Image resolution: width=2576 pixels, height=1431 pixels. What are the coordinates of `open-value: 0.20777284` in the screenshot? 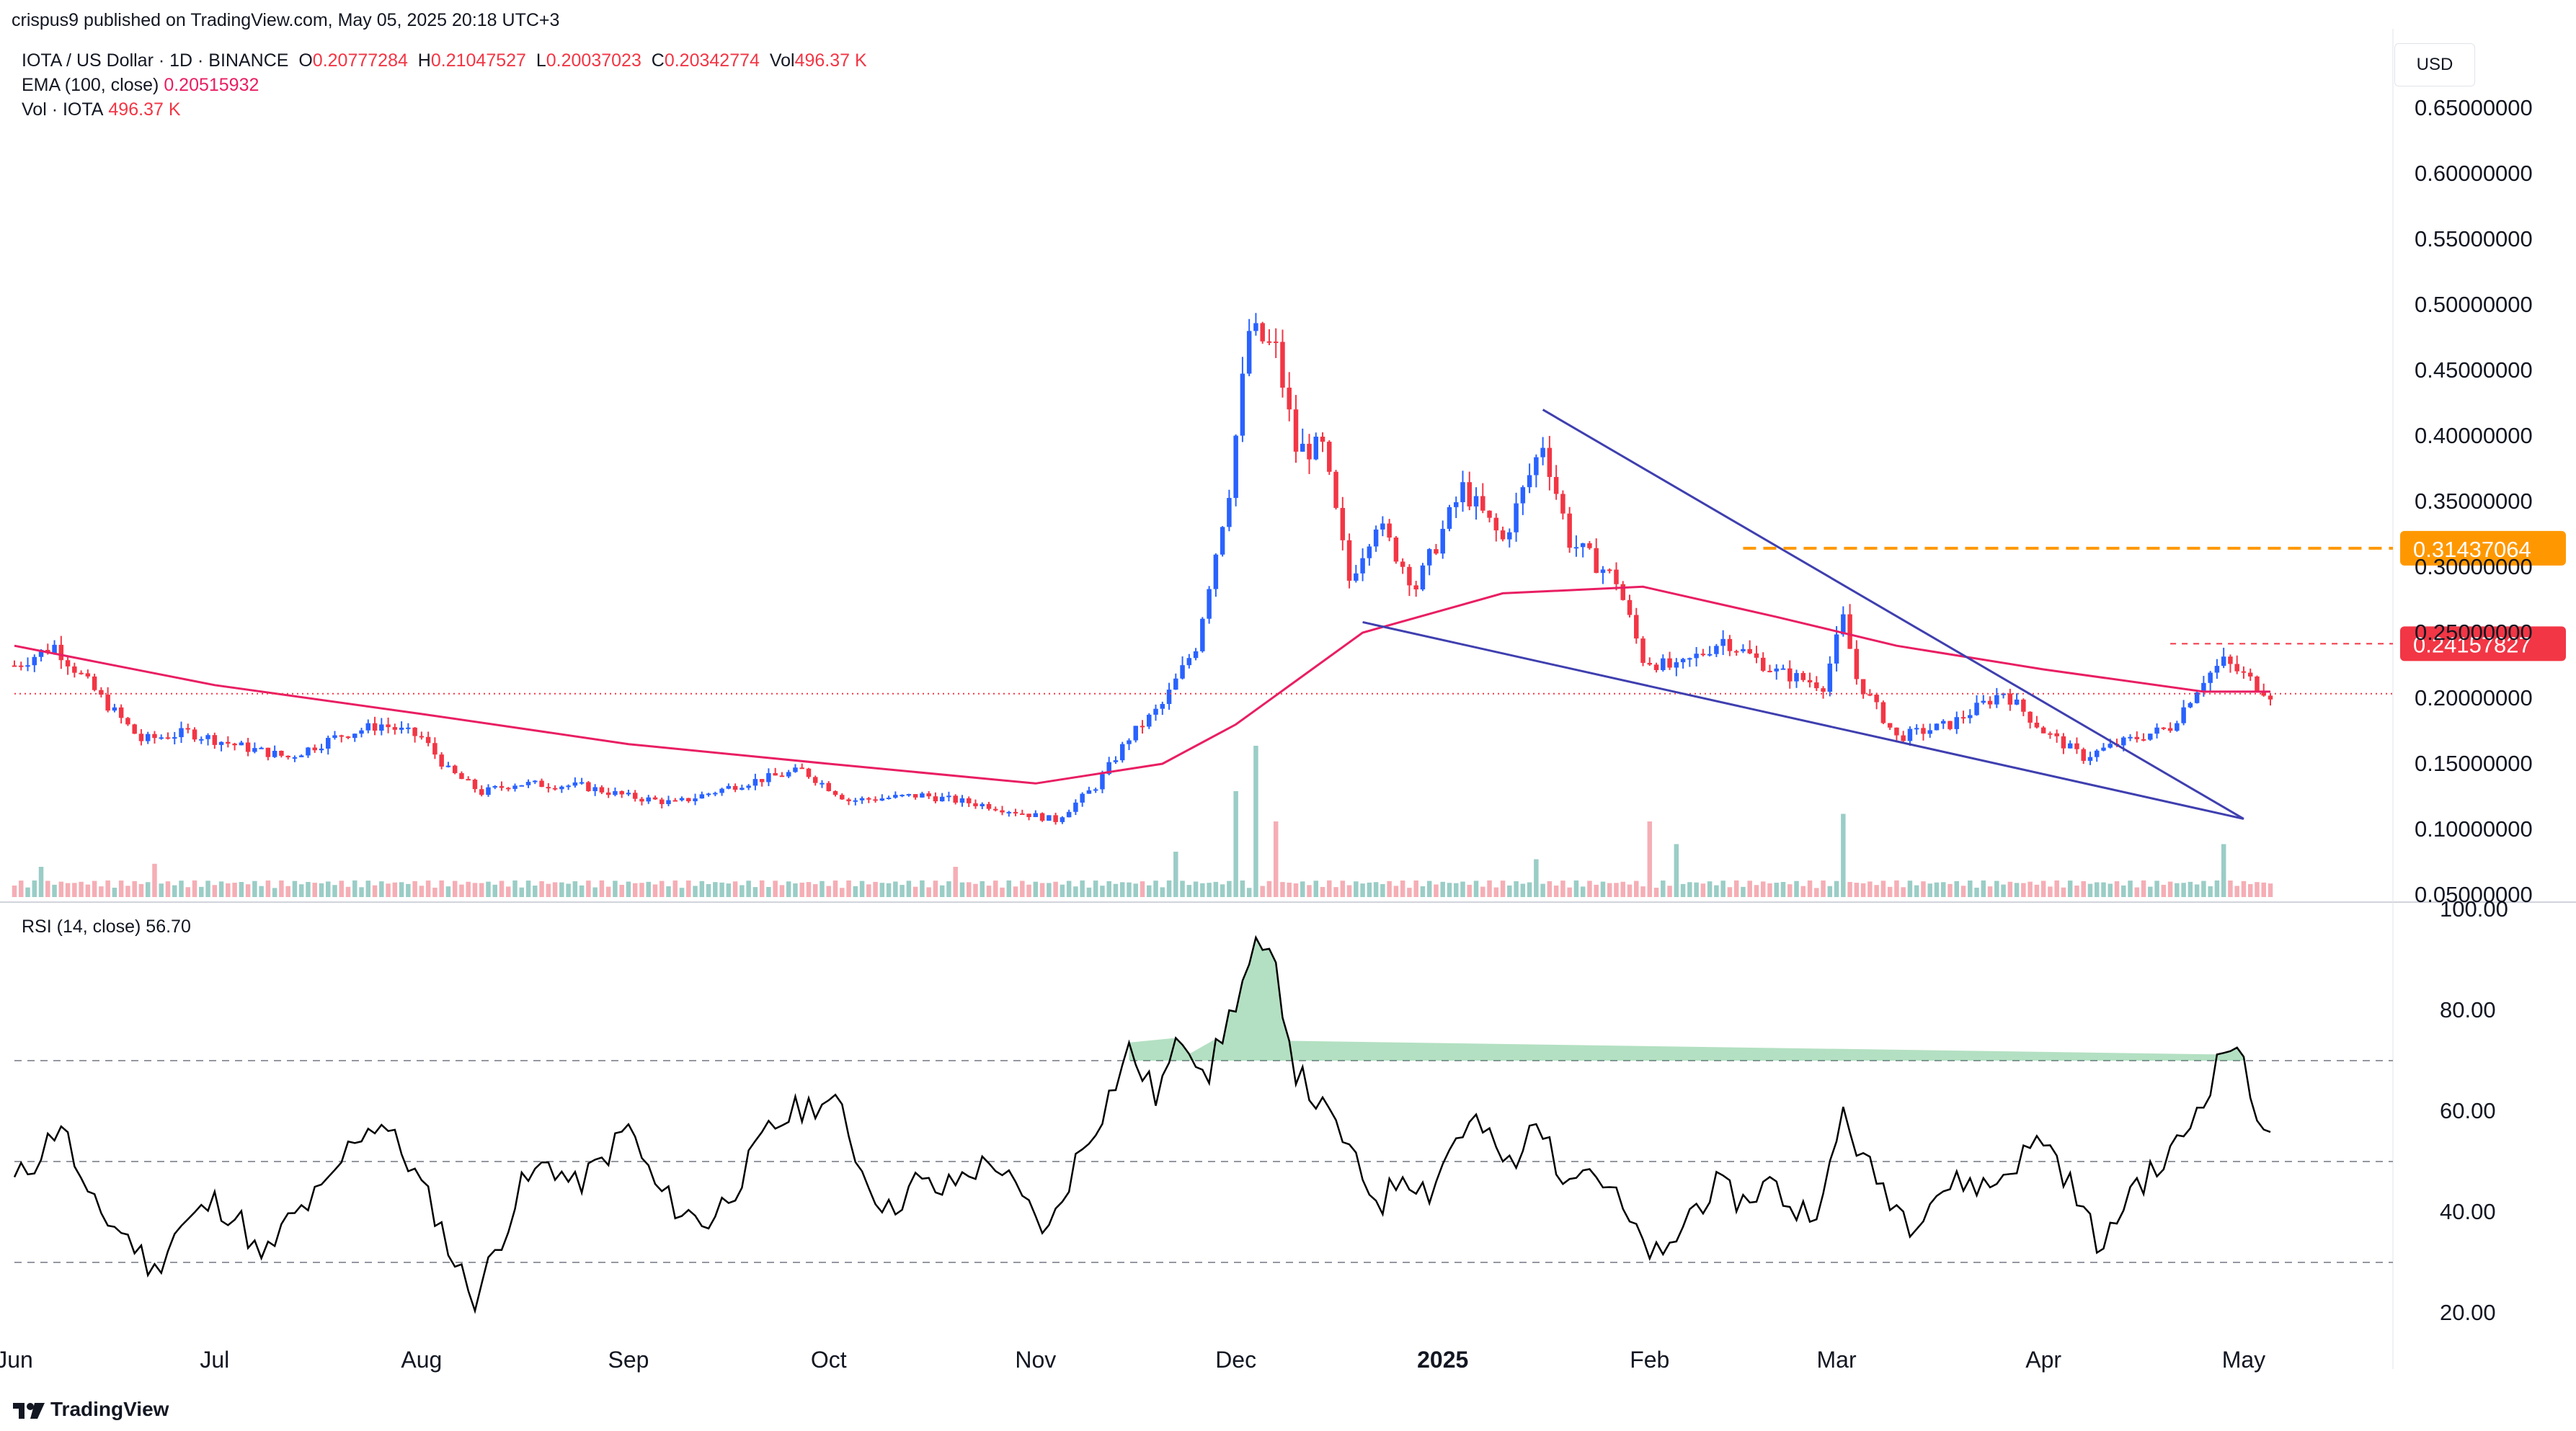 It's located at (360, 60).